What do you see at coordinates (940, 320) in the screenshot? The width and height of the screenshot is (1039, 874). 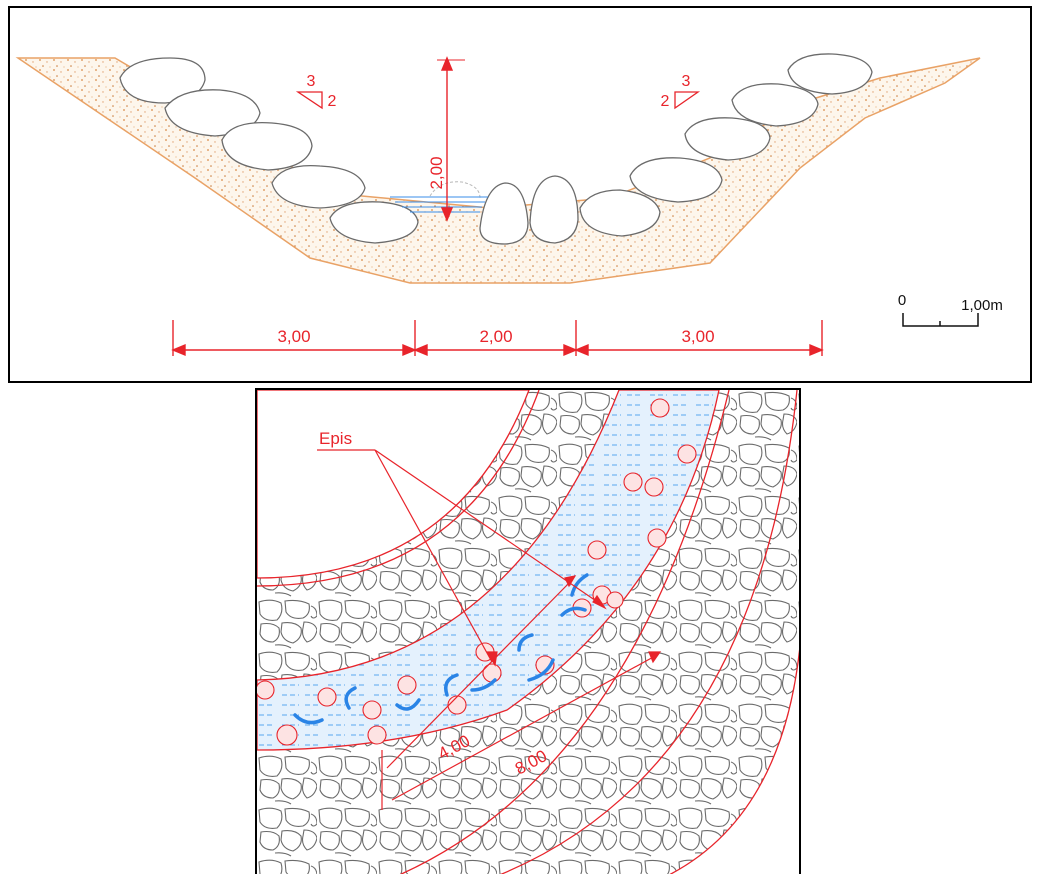 I see `scale-bar` at bounding box center [940, 320].